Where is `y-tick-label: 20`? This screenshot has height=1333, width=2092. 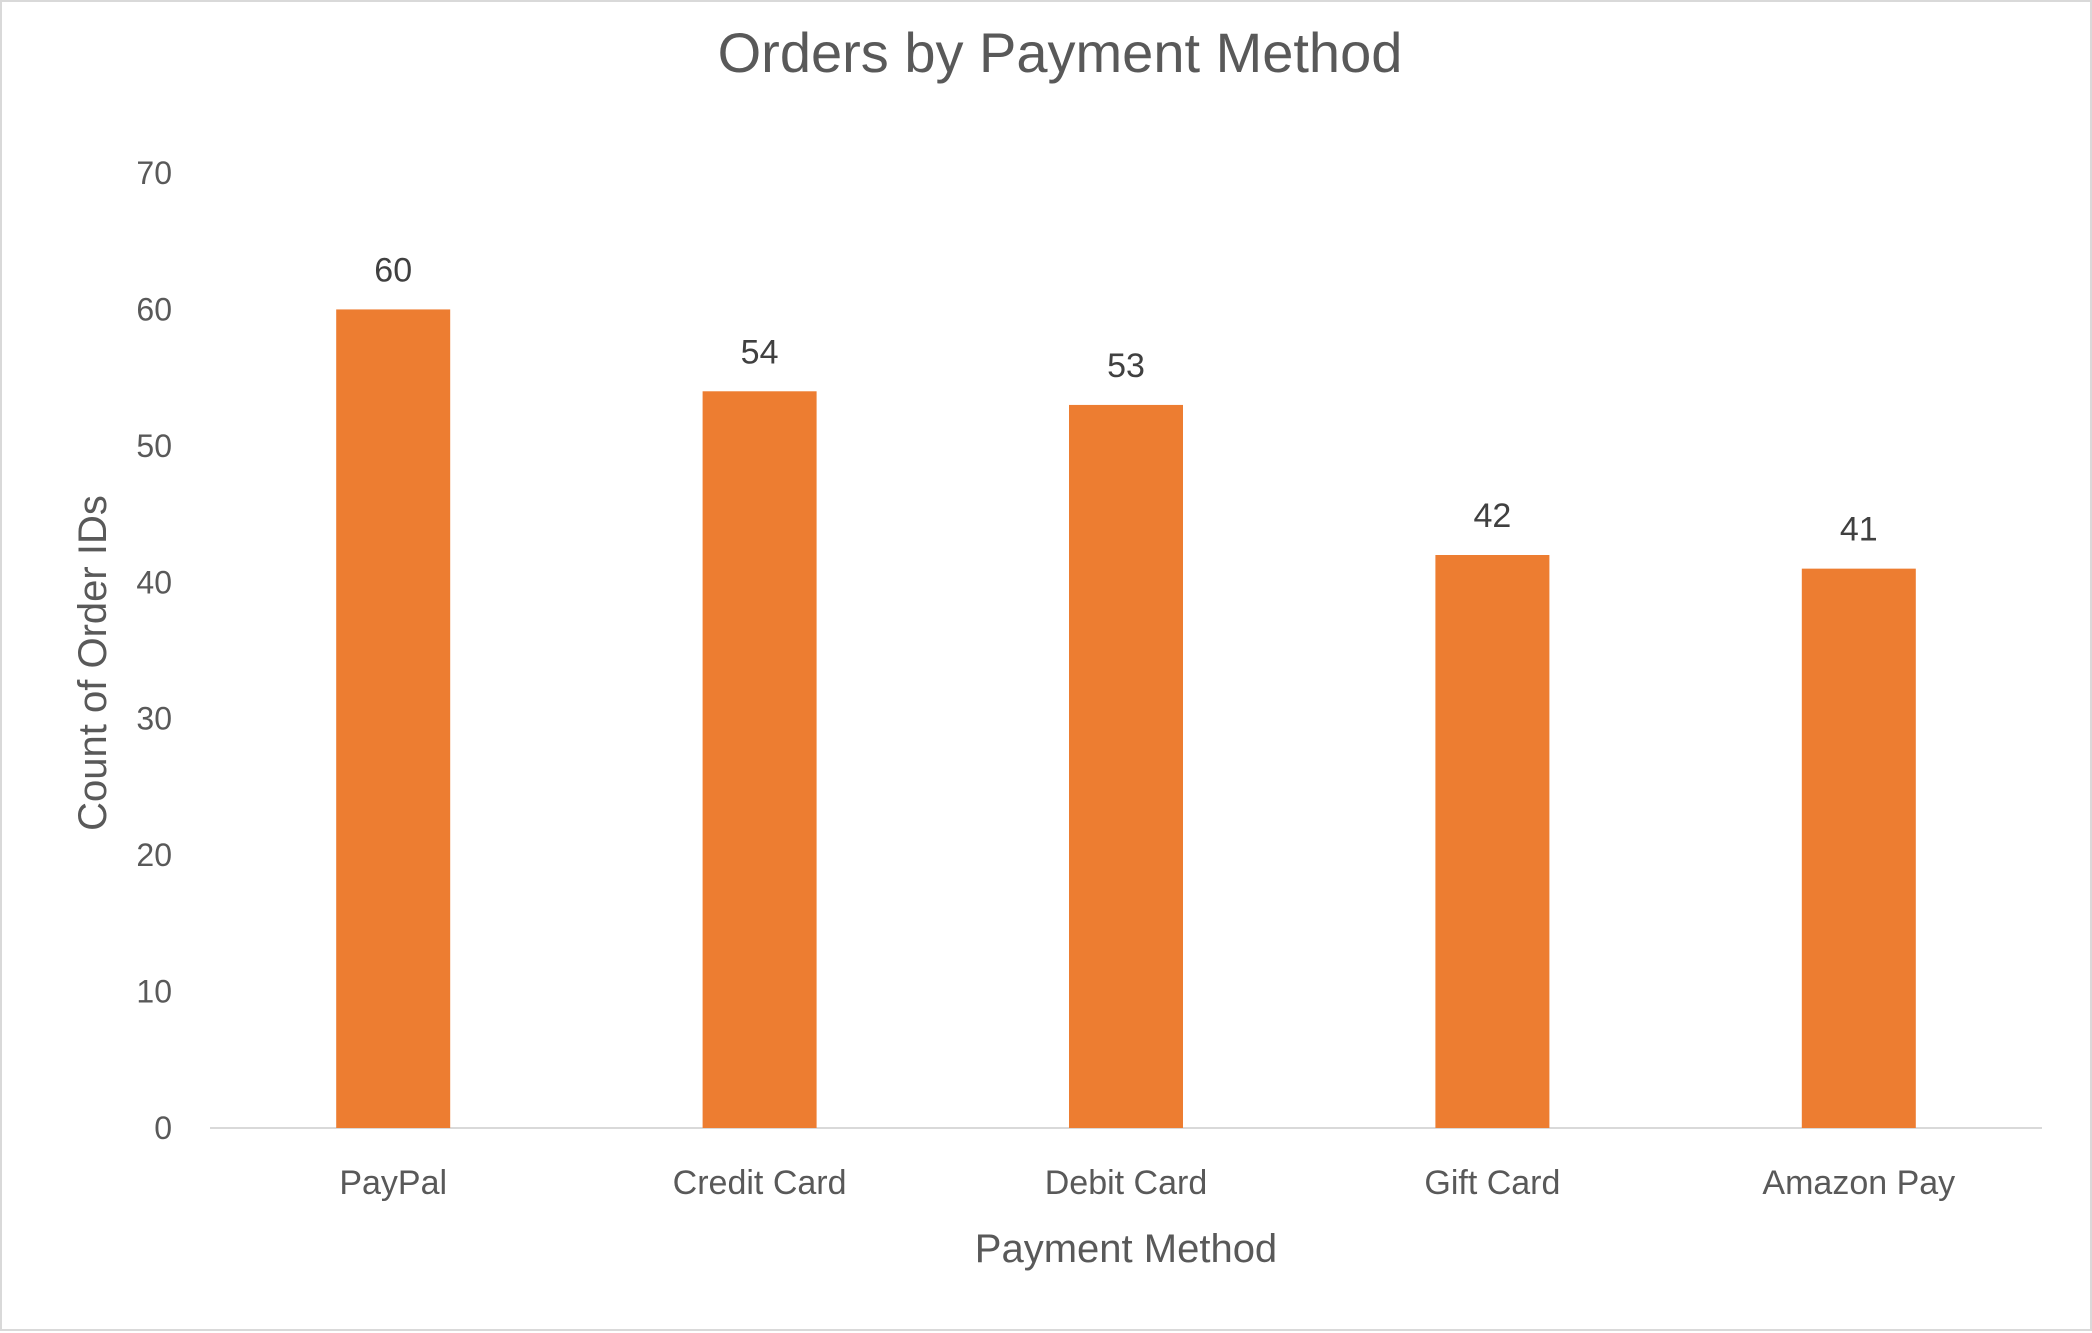
y-tick-label: 20 is located at coordinates (154, 855).